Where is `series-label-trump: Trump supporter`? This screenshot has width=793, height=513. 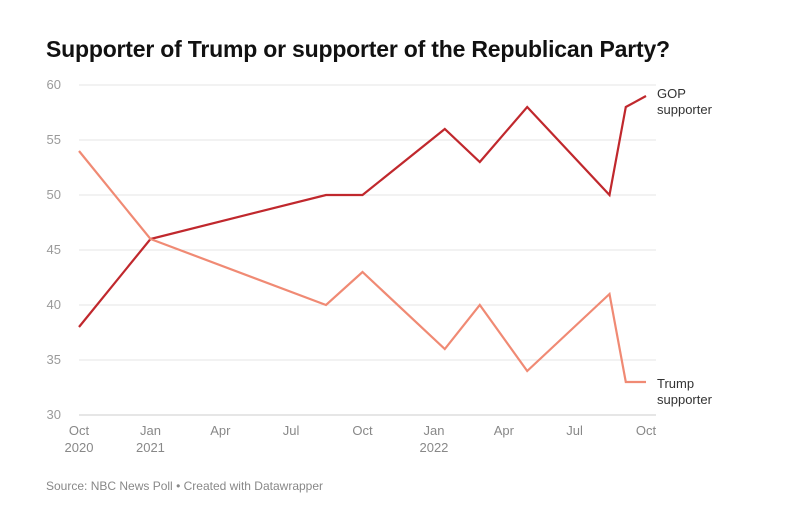 series-label-trump: Trump supporter is located at coordinates (685, 391).